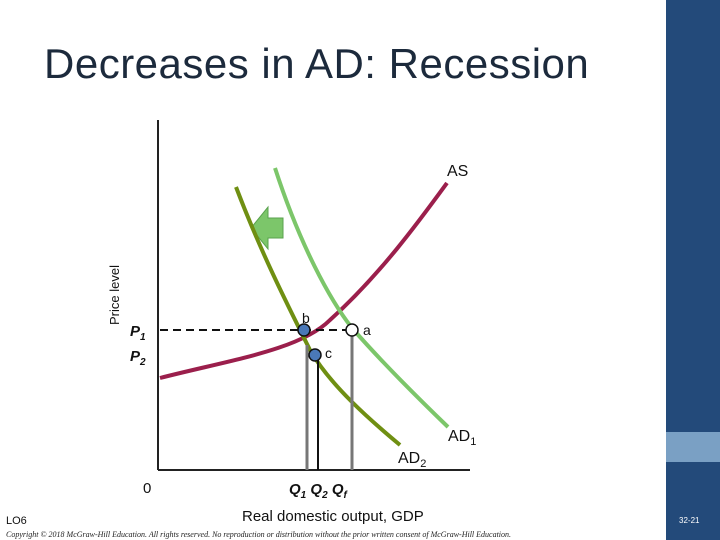 This screenshot has height=540, width=720. Describe the element at coordinates (458, 171) in the screenshot. I see `as-label: AS` at that location.